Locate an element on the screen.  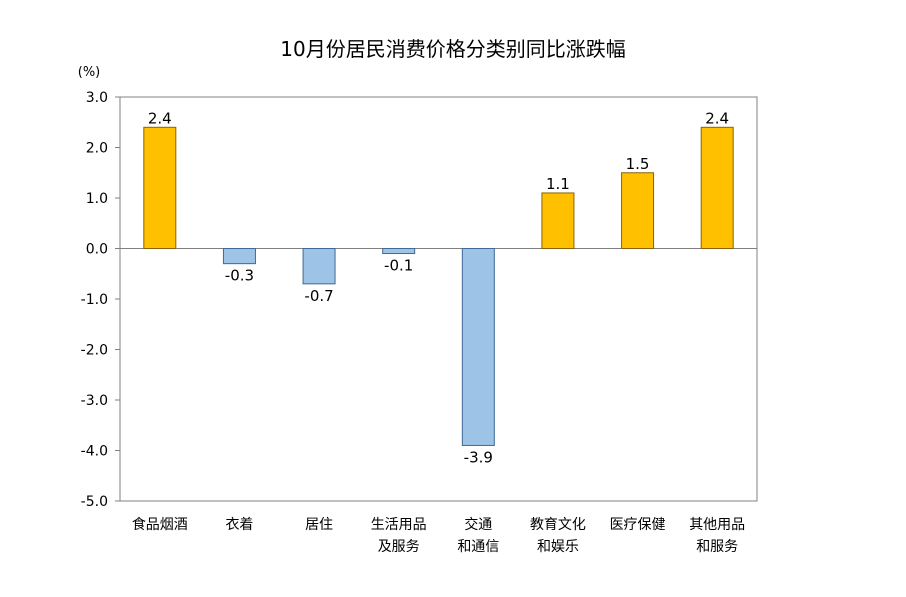
data-label: 1.1 is located at coordinates (558, 184).